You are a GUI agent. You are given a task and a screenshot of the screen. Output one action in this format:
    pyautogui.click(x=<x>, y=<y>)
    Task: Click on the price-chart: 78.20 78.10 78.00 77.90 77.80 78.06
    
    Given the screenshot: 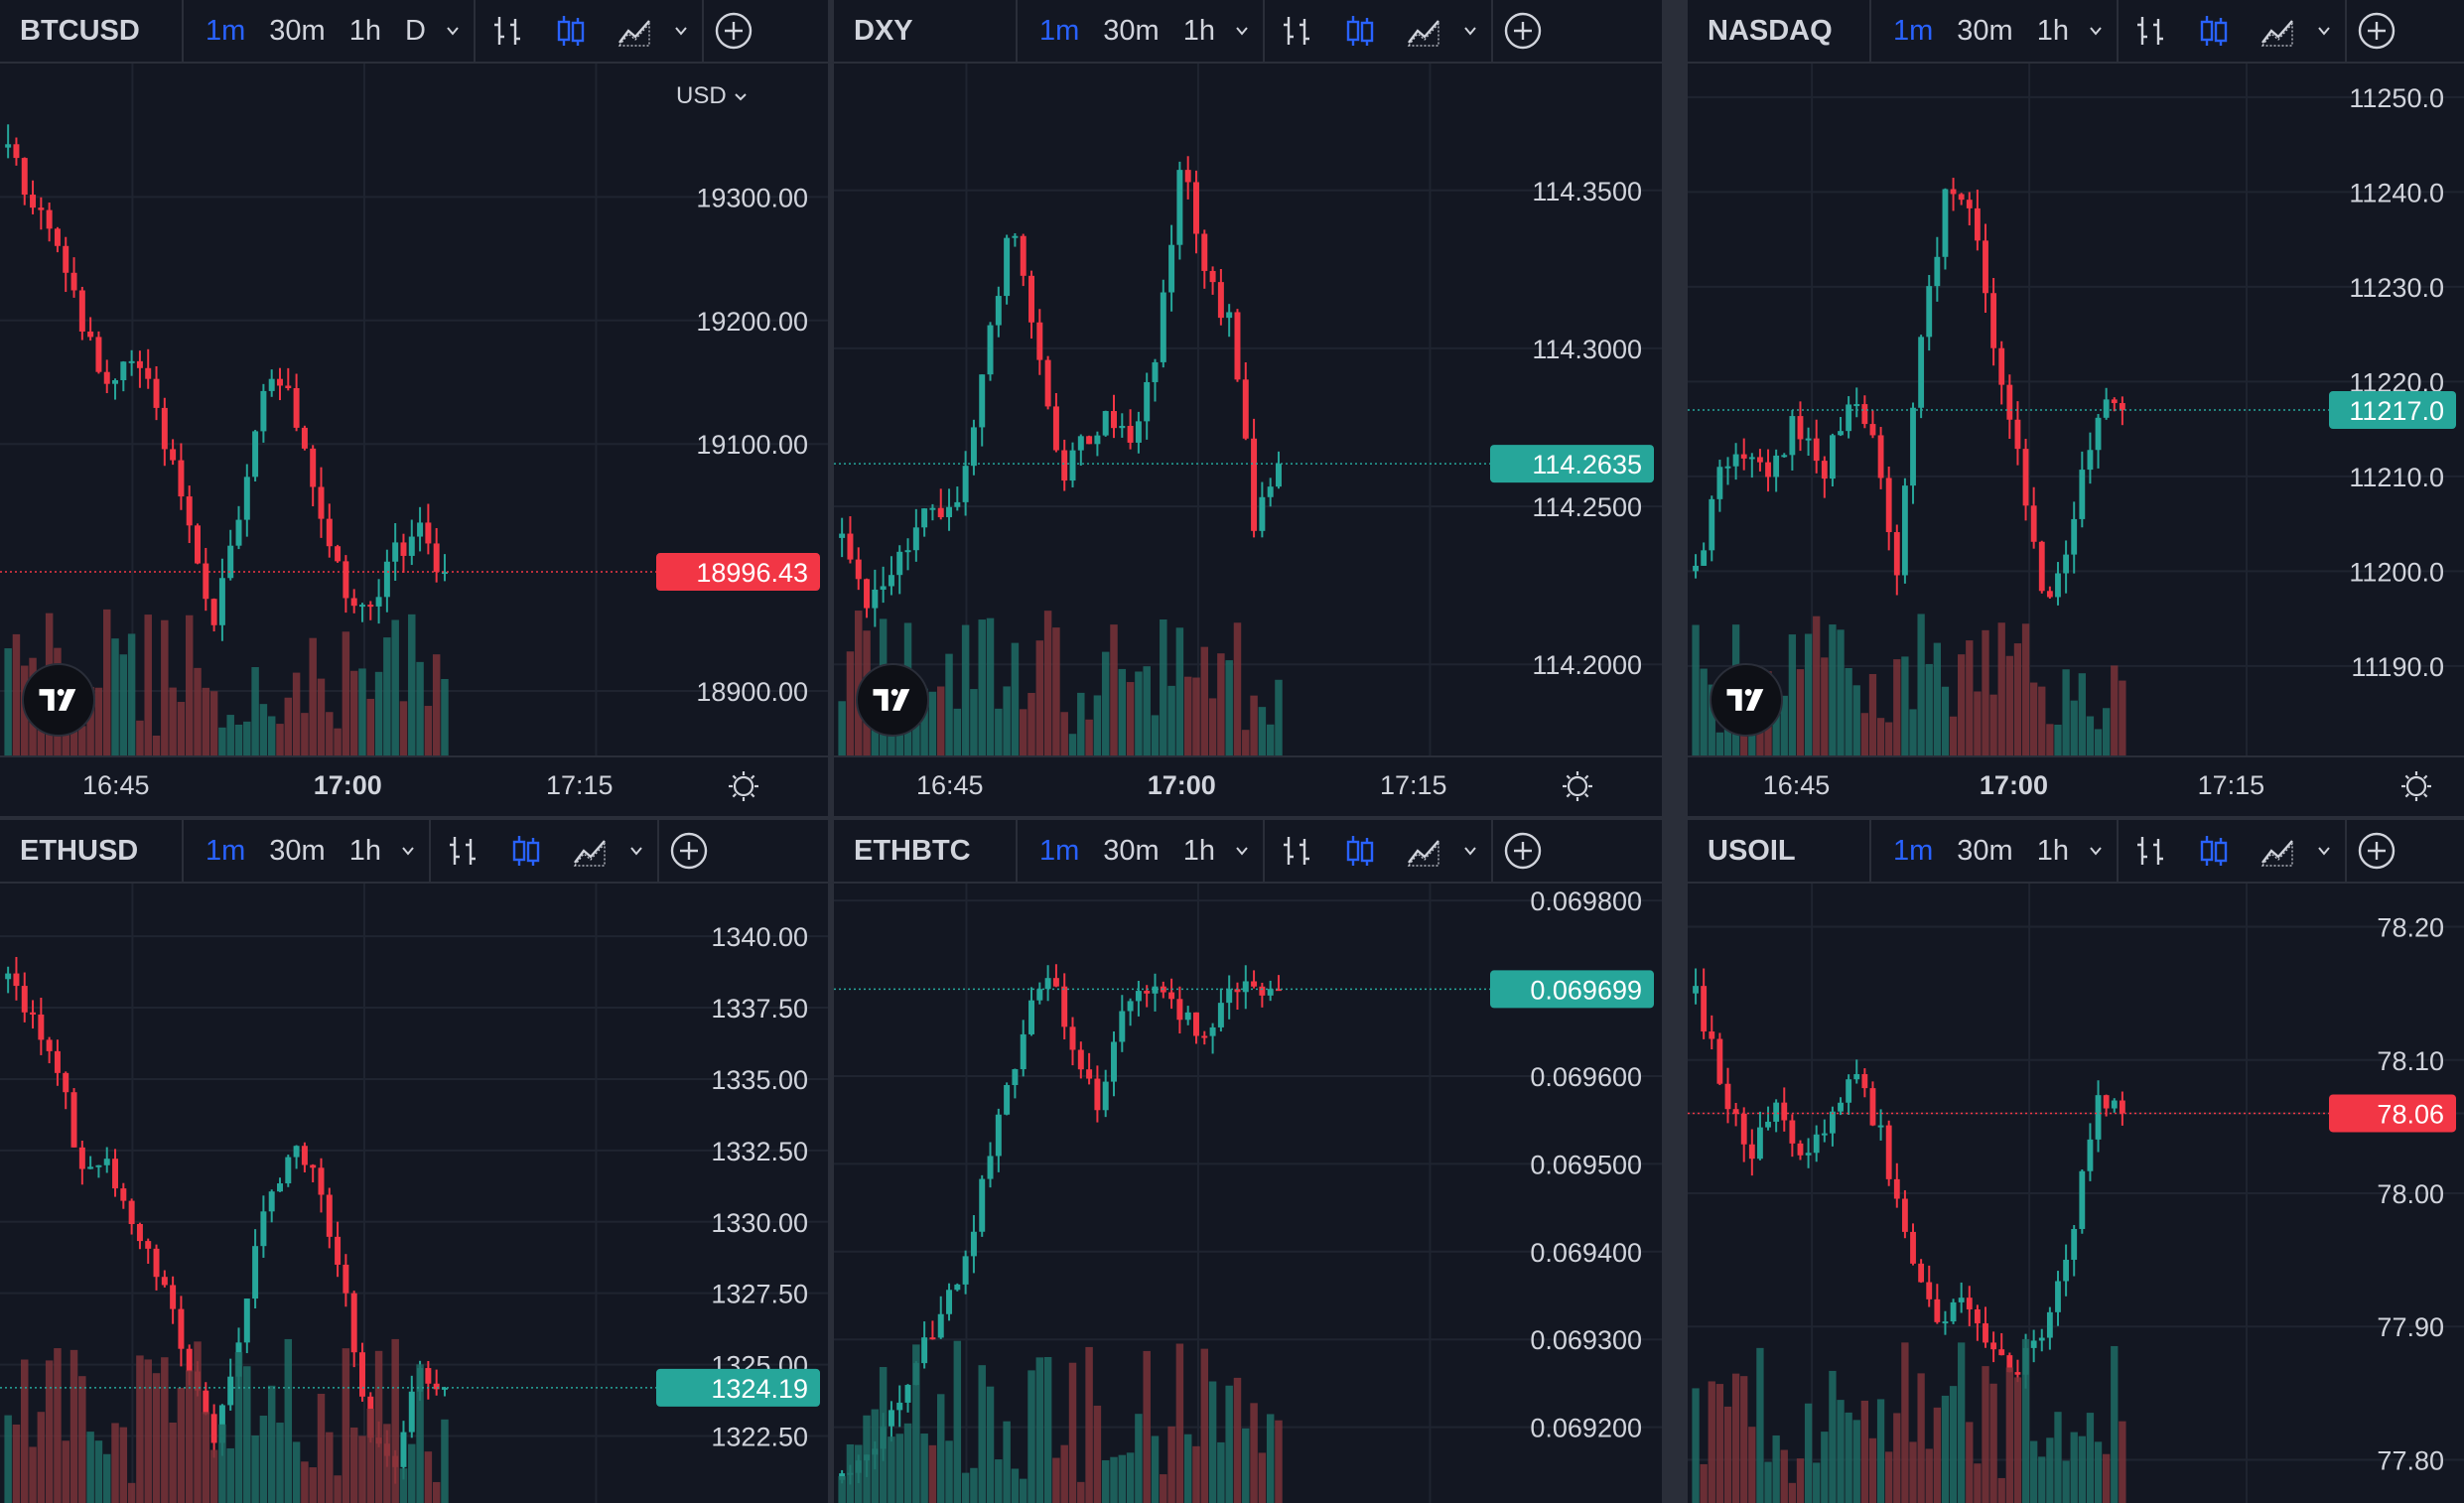 What is the action you would take?
    pyautogui.click(x=2076, y=1193)
    